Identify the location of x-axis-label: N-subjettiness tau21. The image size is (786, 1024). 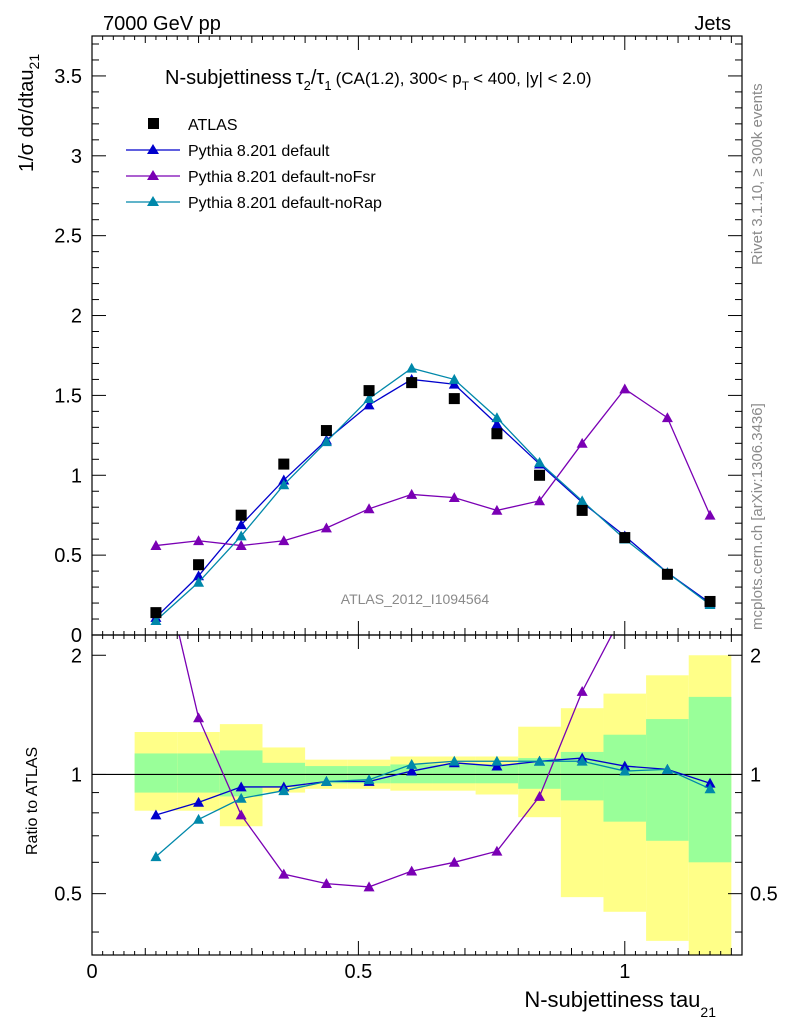
(620, 1003).